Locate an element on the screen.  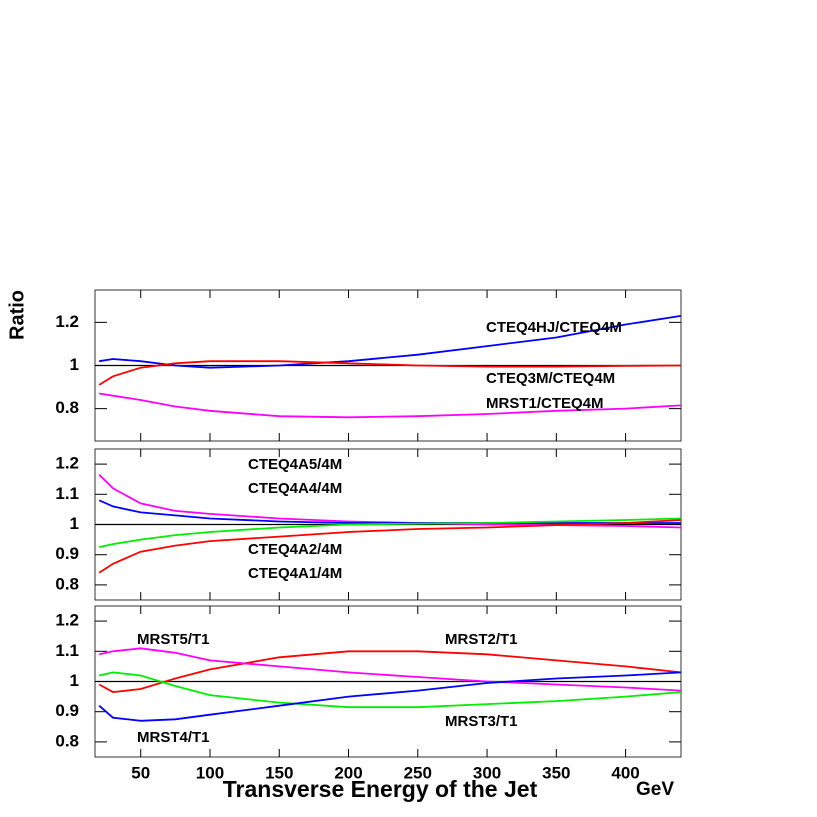
x-tick-label: 200 is located at coordinates (348, 772).